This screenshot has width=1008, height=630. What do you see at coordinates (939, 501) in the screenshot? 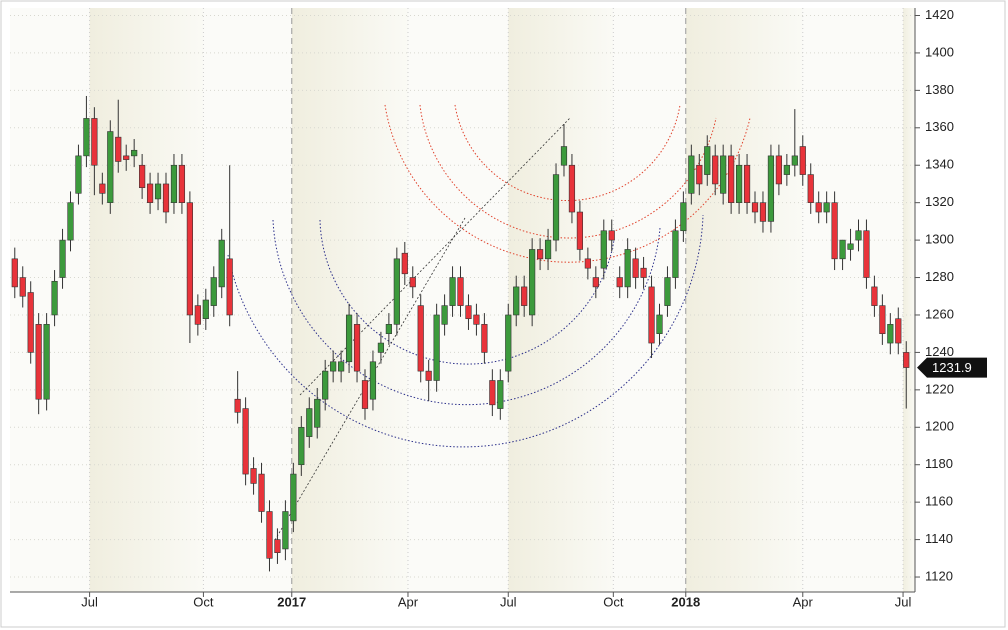
I see `y-tick-label: 1160` at bounding box center [939, 501].